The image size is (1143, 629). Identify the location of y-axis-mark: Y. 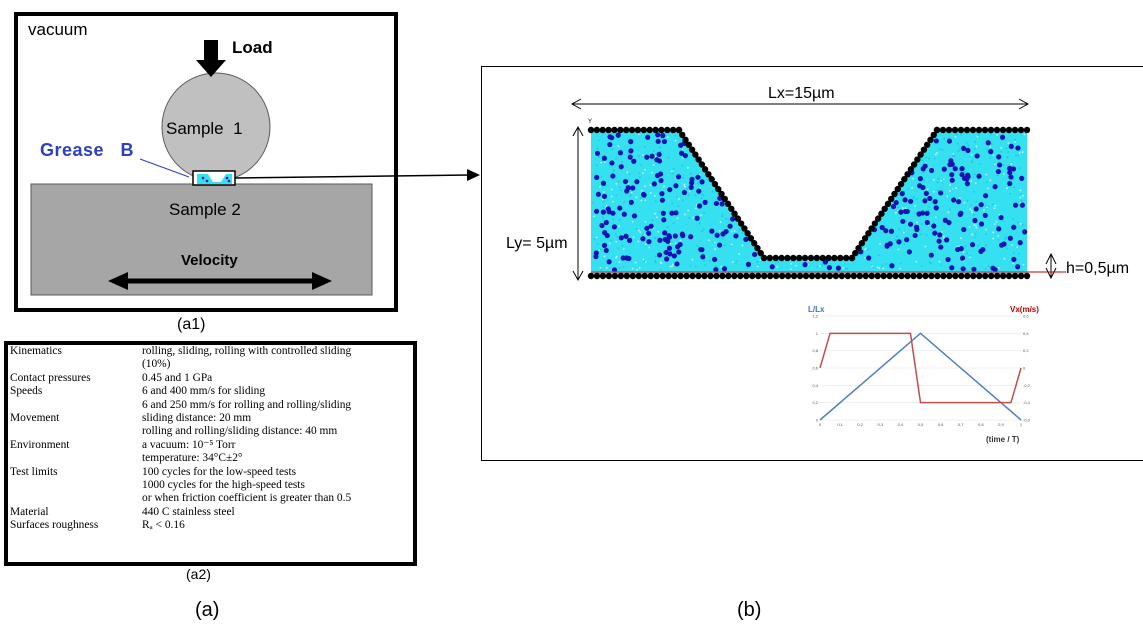
(590, 122).